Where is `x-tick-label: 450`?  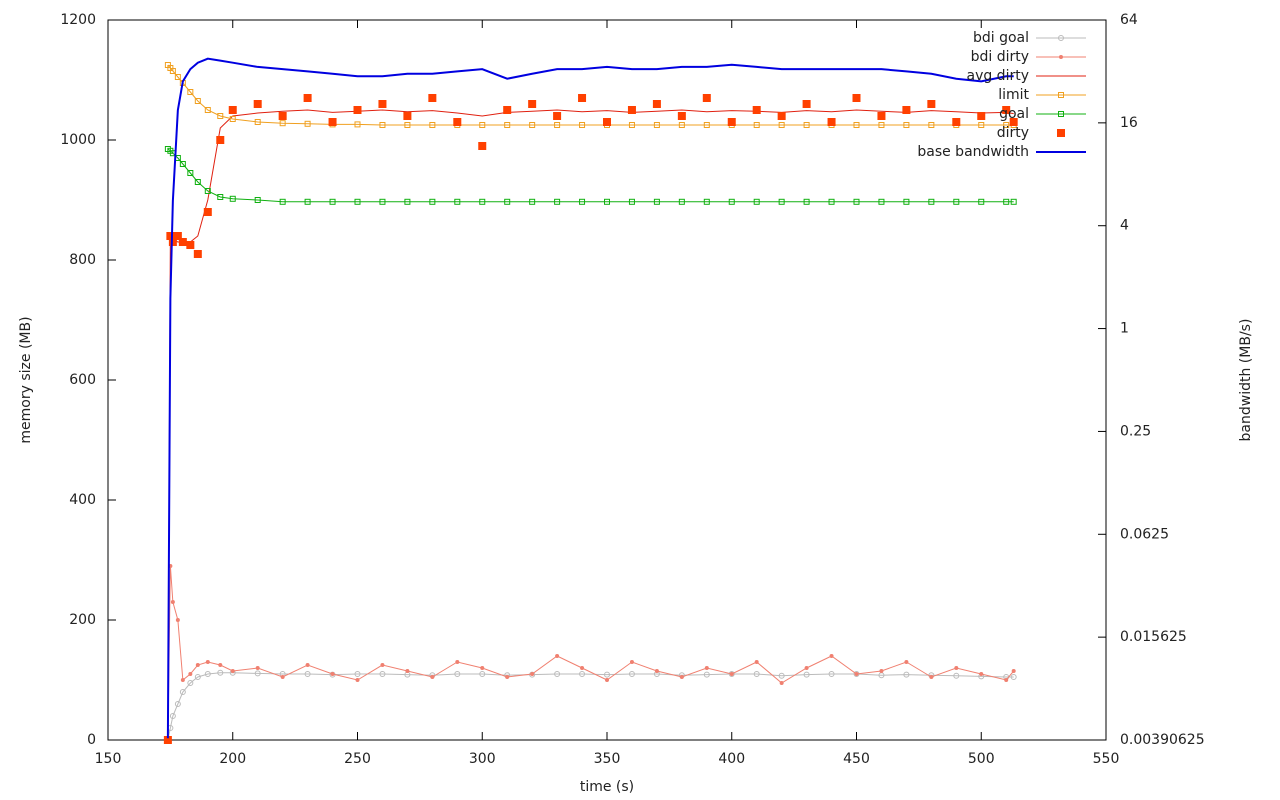
x-tick-label: 450 is located at coordinates (856, 759).